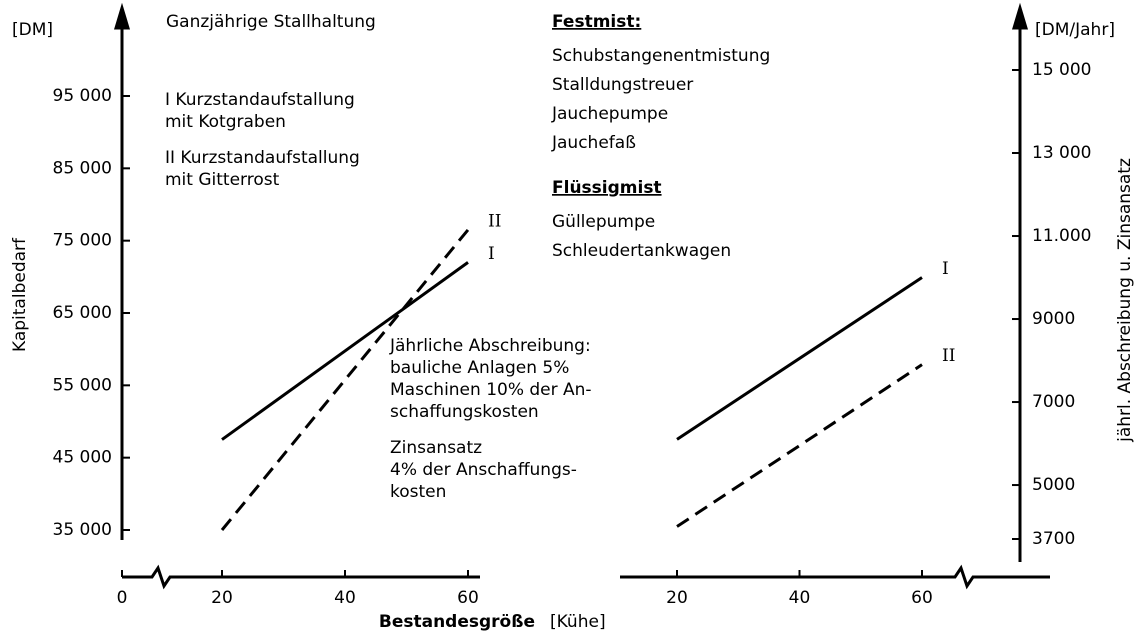 The image size is (1141, 637). I want to click on chart-title: Ganzjährige Stallhaltung, so click(271, 22).